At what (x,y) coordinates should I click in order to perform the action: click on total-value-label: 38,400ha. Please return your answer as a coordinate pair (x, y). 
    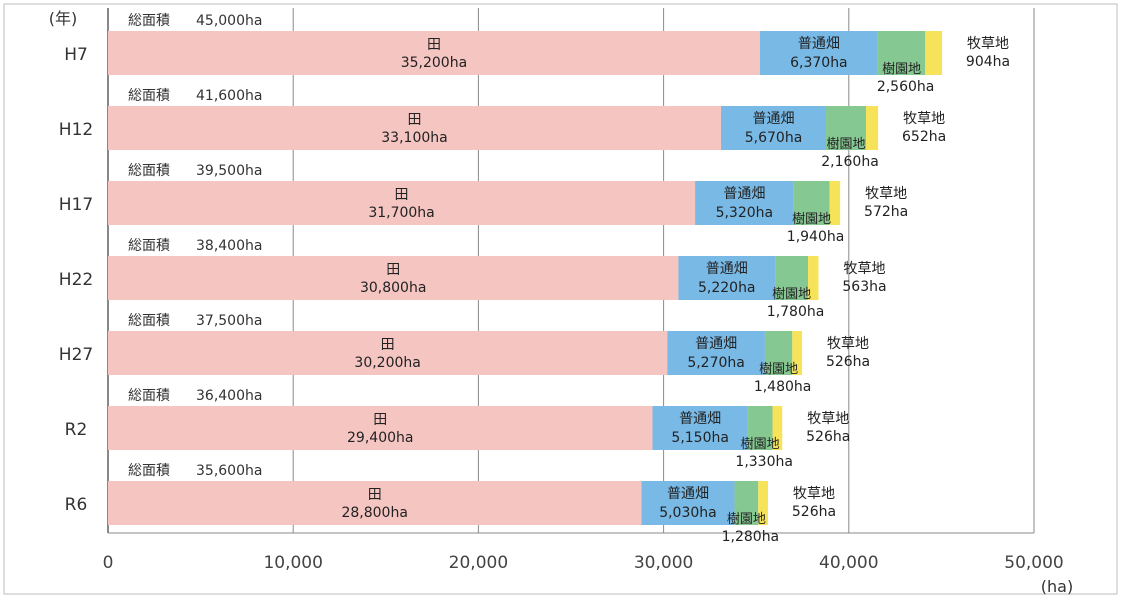
    Looking at the image, I should click on (229, 246).